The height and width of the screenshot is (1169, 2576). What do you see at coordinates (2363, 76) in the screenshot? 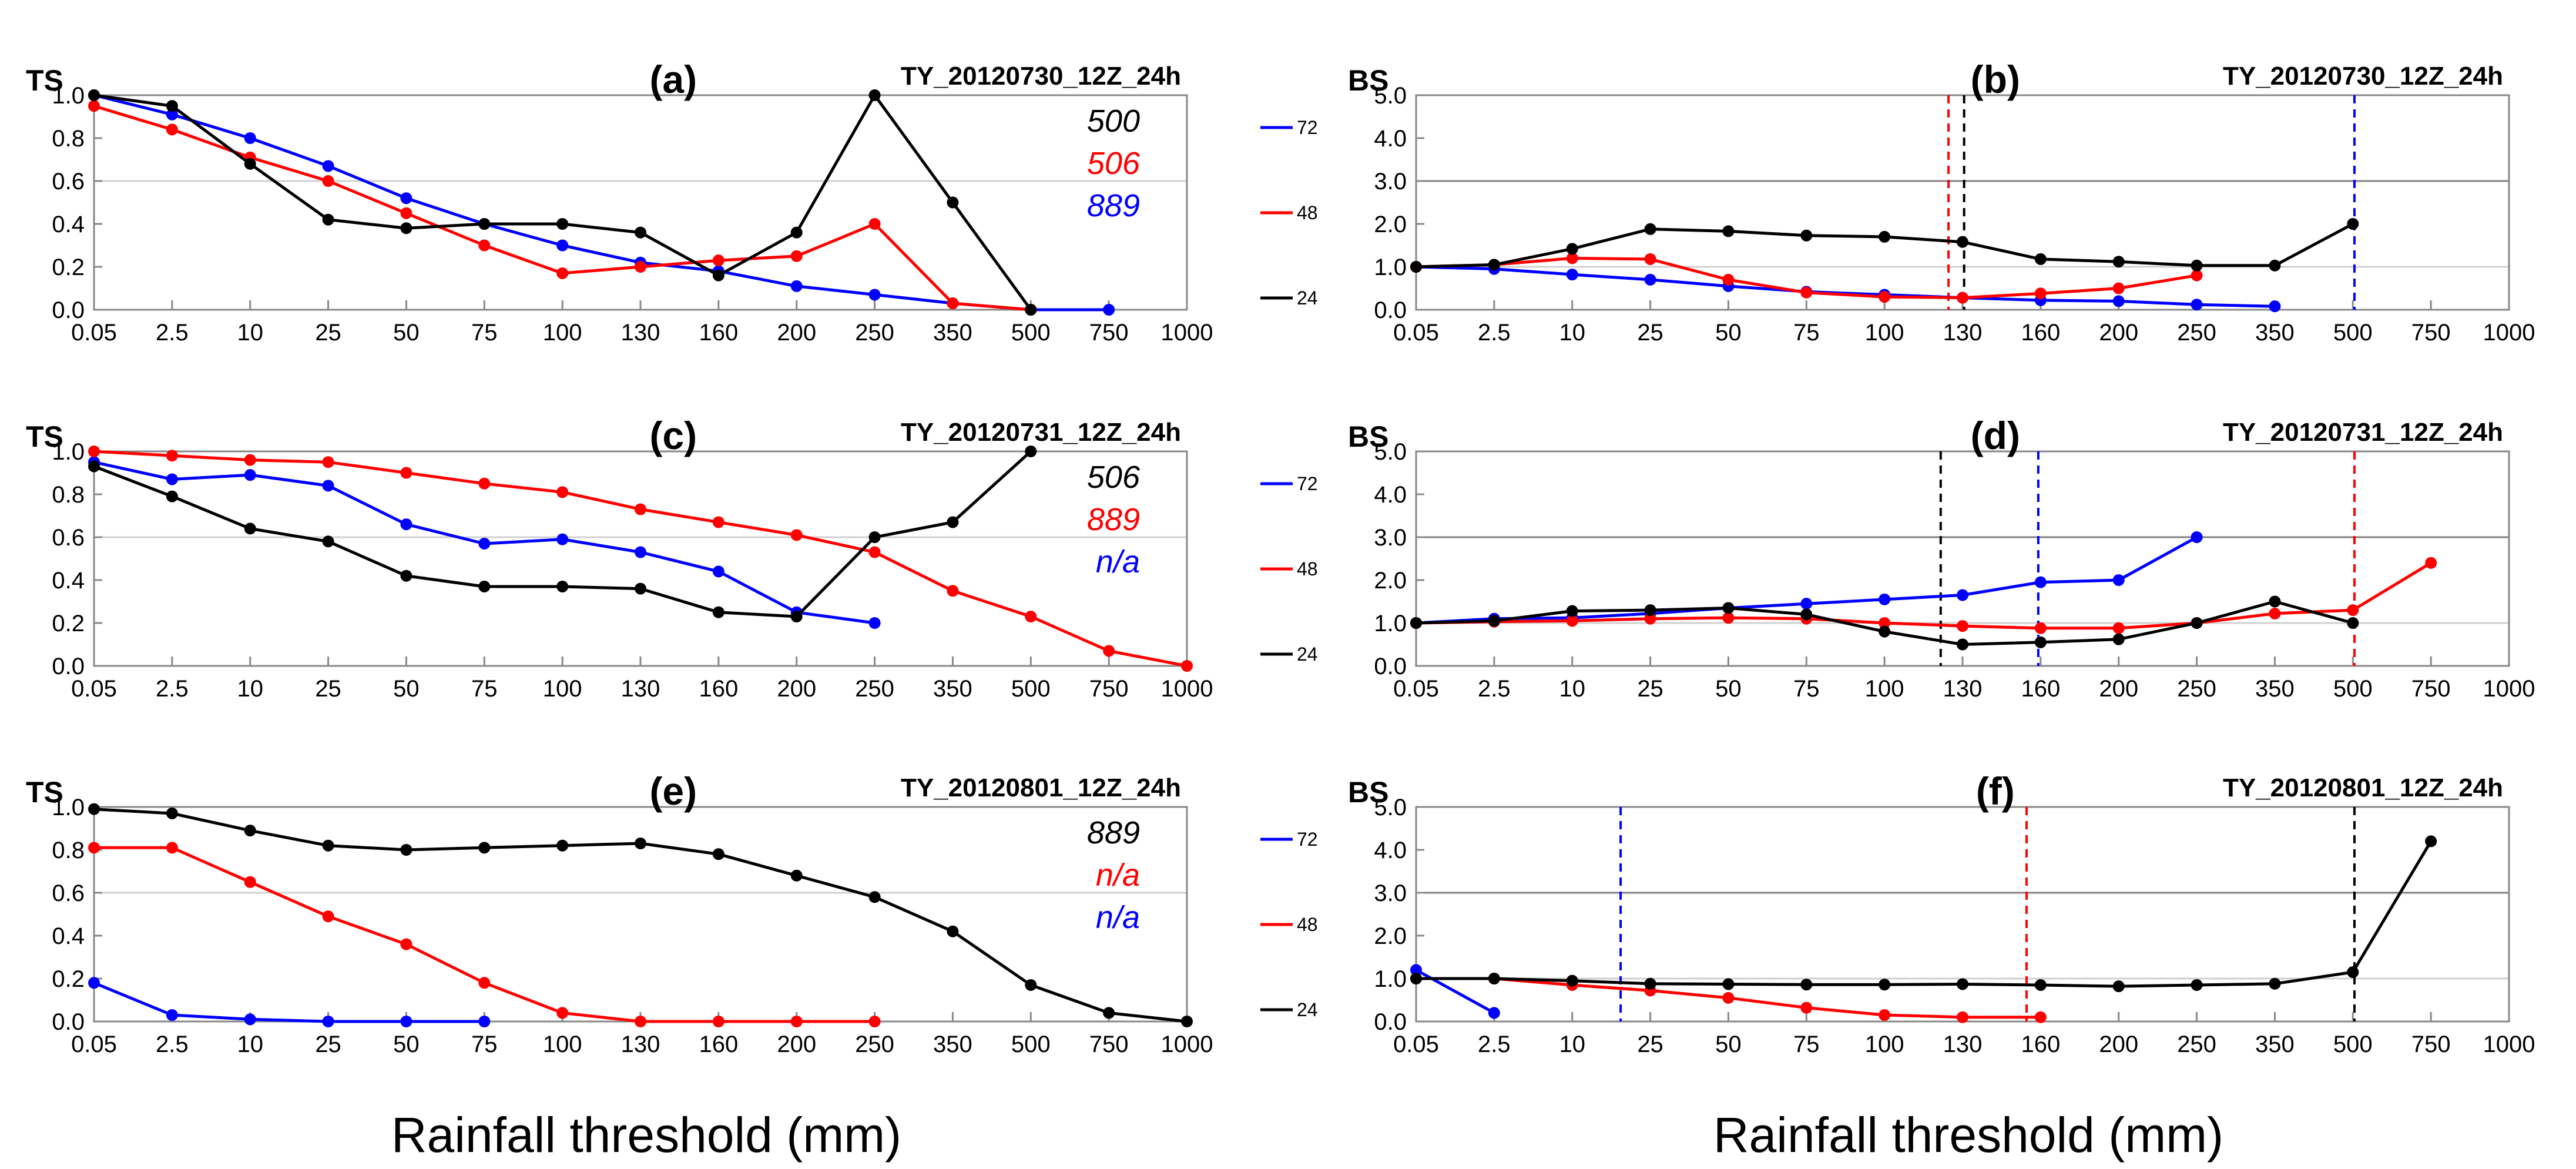
I see `run-id: TY_20120730_12Z_24h` at bounding box center [2363, 76].